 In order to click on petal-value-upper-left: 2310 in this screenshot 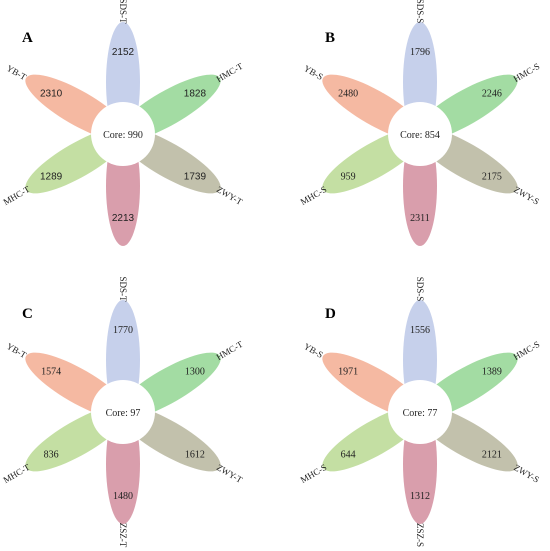, I will do `click(51, 94)`.